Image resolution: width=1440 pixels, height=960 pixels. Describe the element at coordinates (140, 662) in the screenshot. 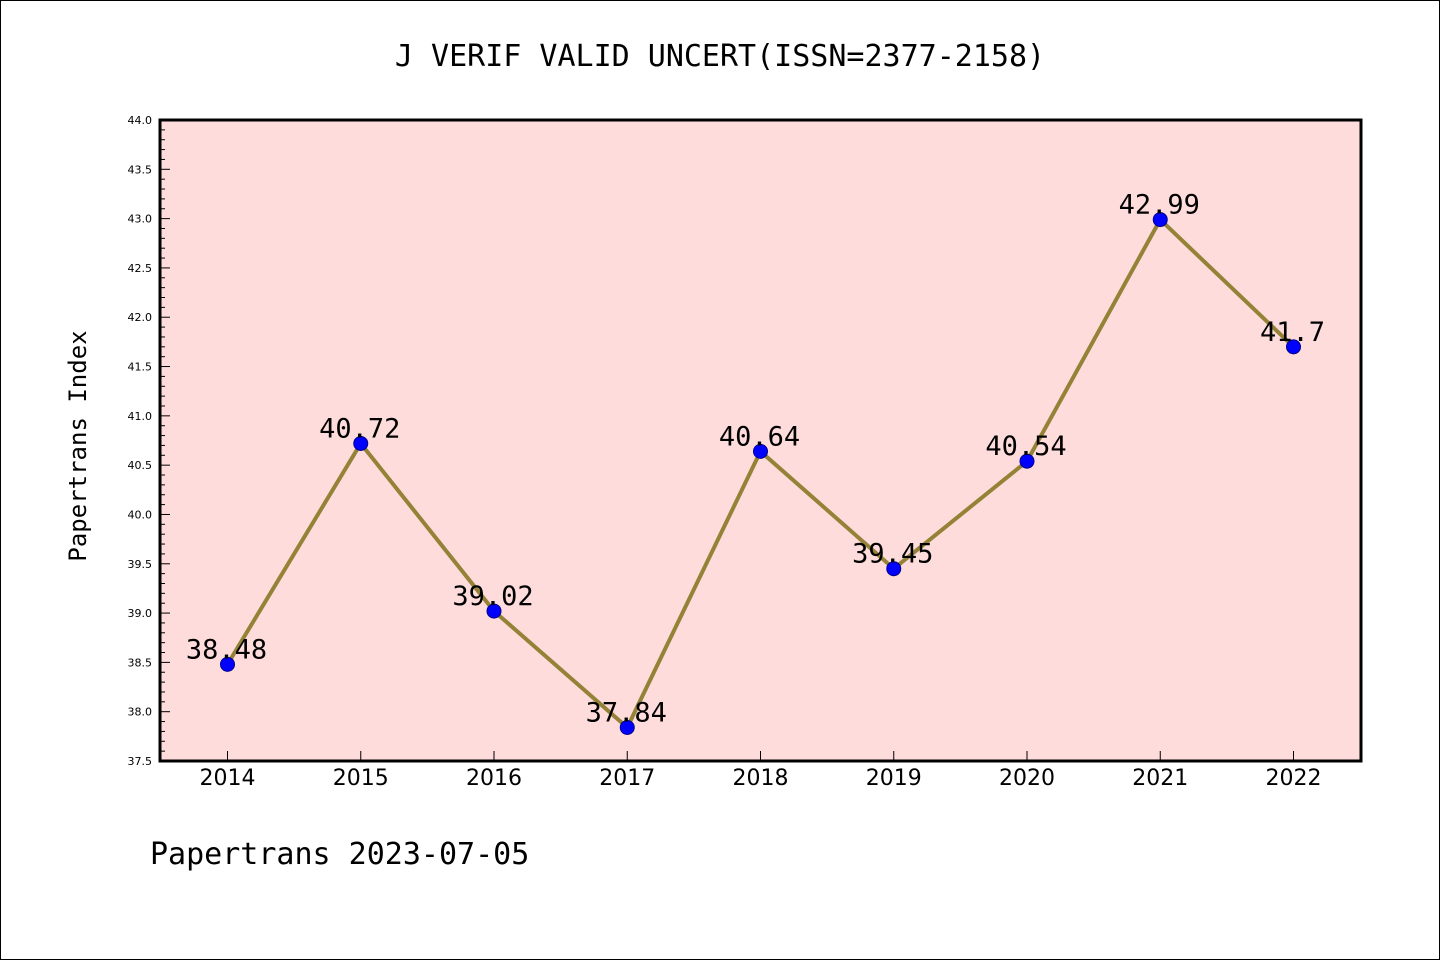

I see `y-tick-label: 38.5` at that location.